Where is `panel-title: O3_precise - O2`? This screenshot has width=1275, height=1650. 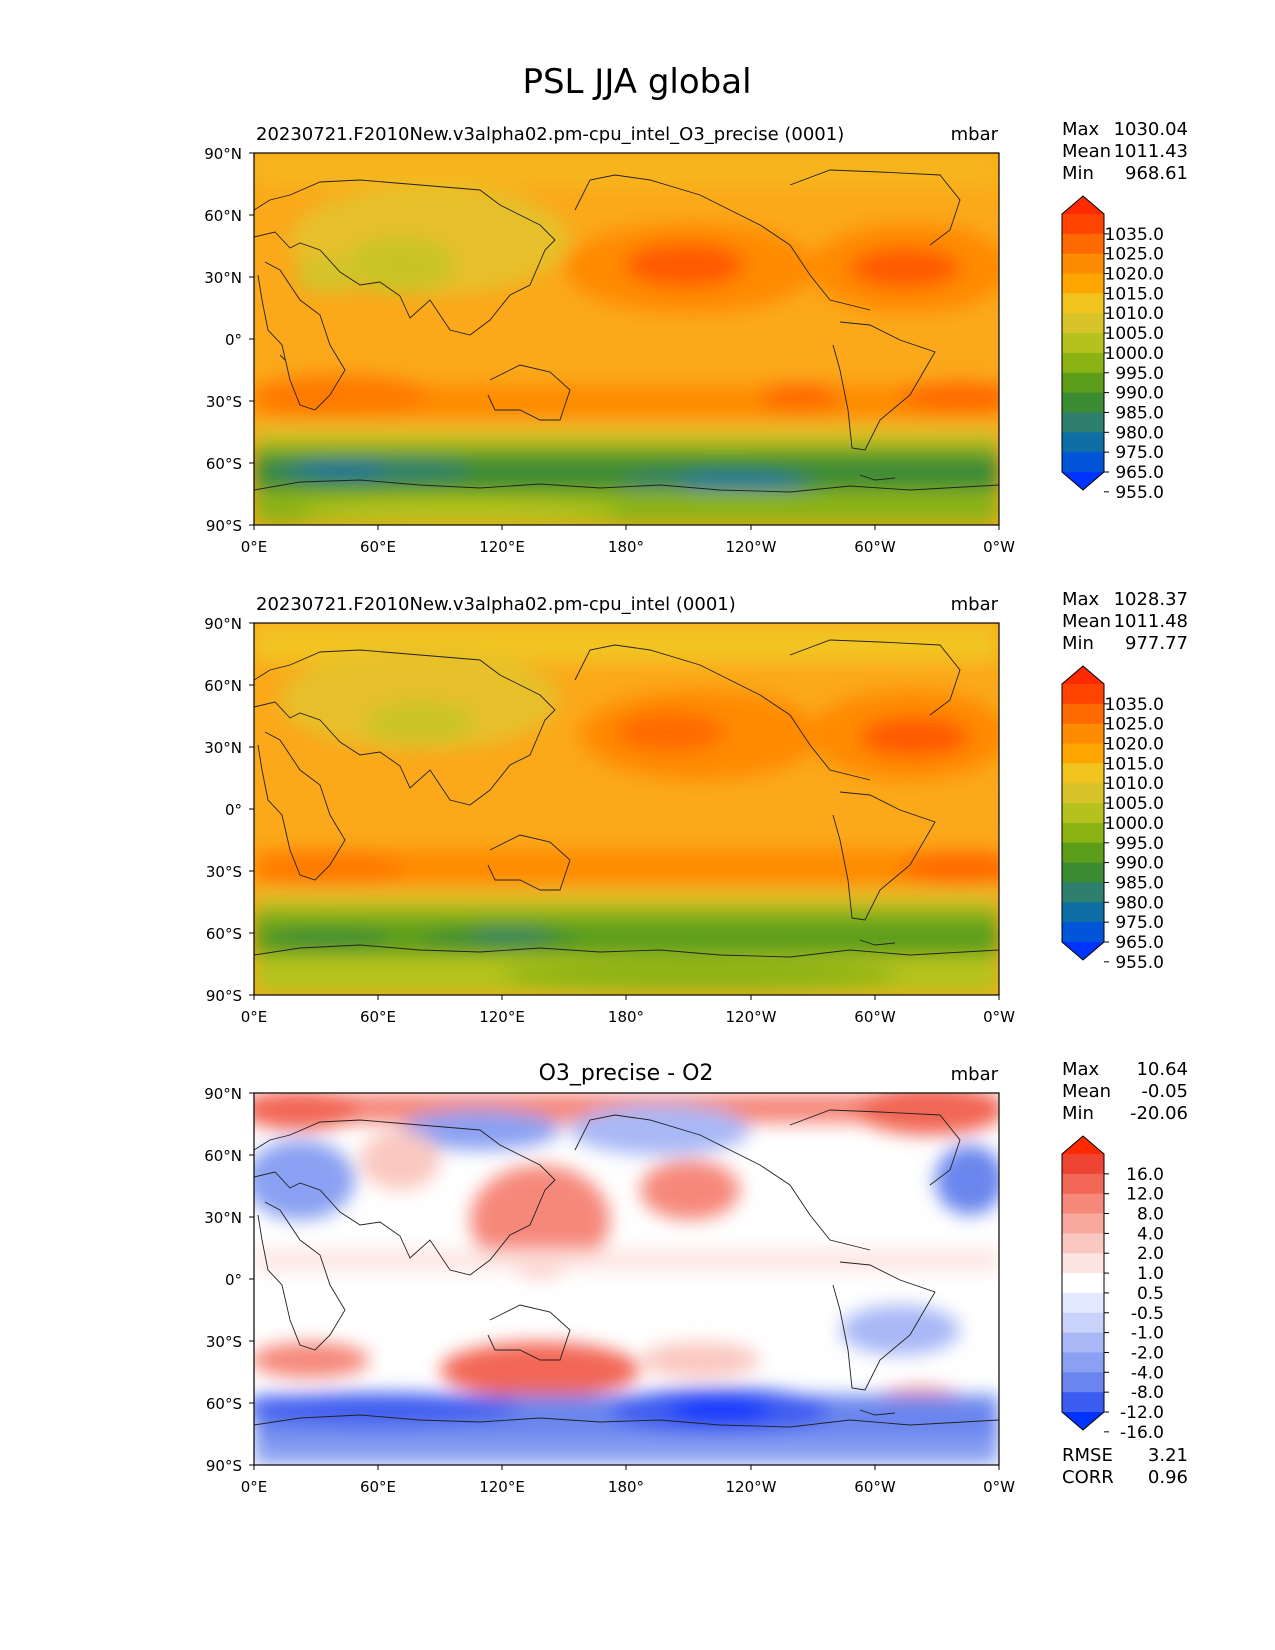 panel-title: O3_precise - O2 is located at coordinates (626, 1073).